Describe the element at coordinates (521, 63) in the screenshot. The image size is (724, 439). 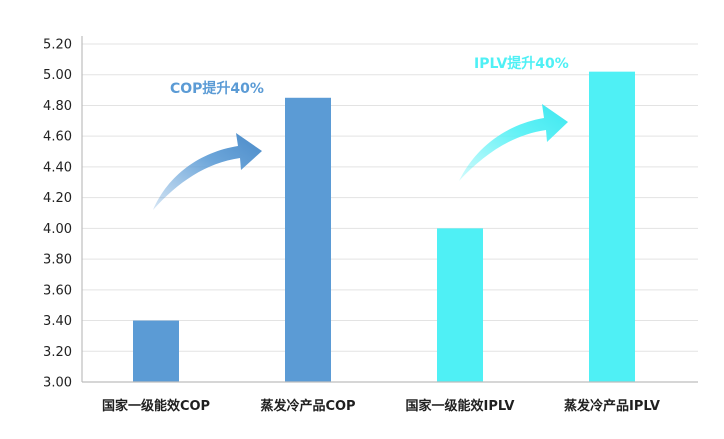
I see `iplv-annotation: IPLV提升40%` at that location.